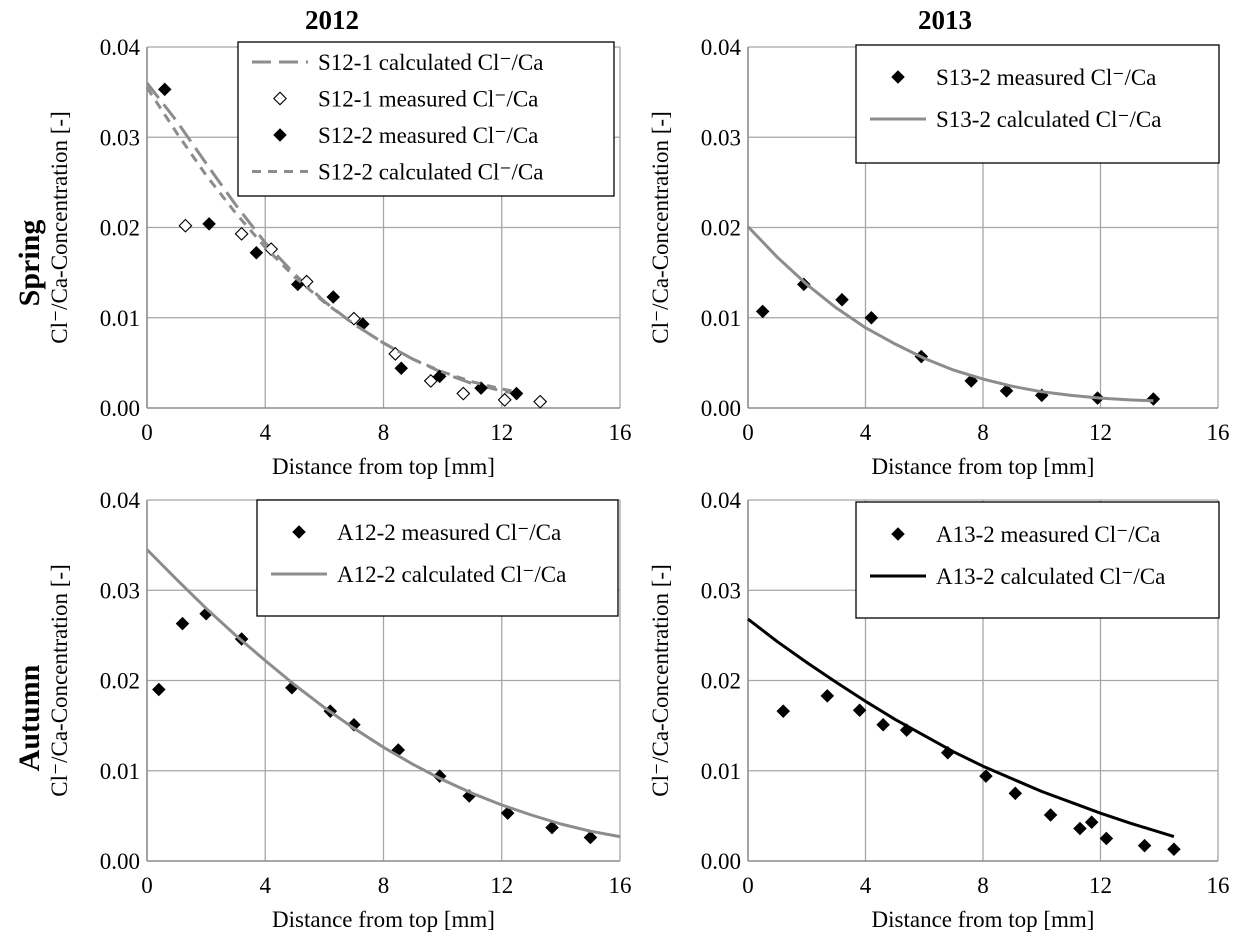 This screenshot has width=1244, height=947. What do you see at coordinates (721, 500) in the screenshot?
I see `autumn-2013-y-tick-label: 0.04` at bounding box center [721, 500].